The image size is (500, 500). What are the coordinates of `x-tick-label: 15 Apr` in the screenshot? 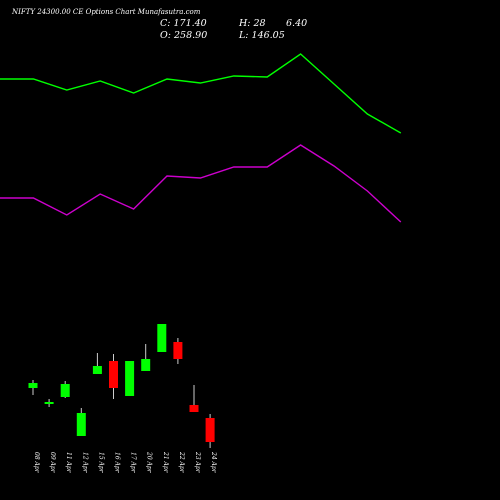 It's located at (100, 463).